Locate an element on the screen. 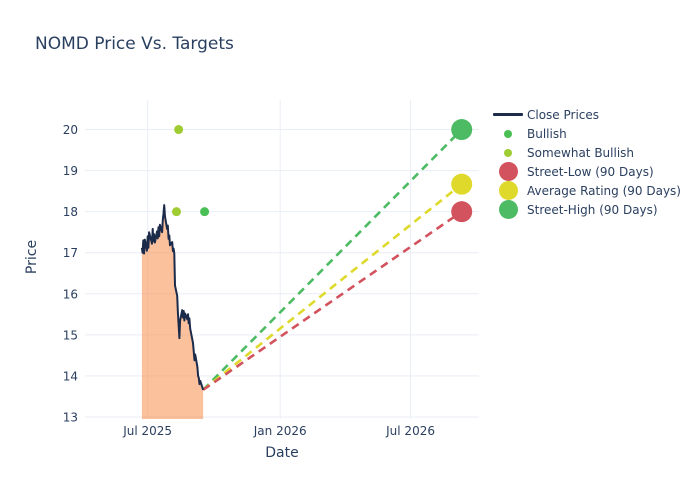  legend-item-average-rating: Average Rating (90 Days) is located at coordinates (585, 190).